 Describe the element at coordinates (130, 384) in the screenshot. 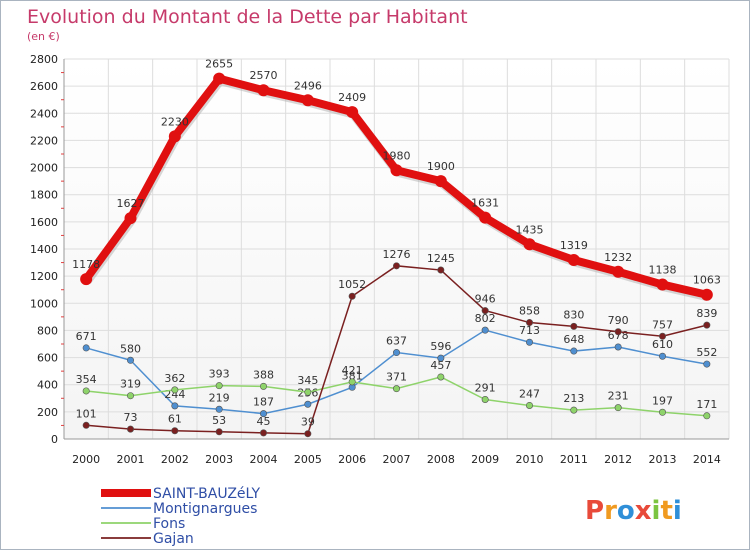

I see `data-label: 319` at that location.